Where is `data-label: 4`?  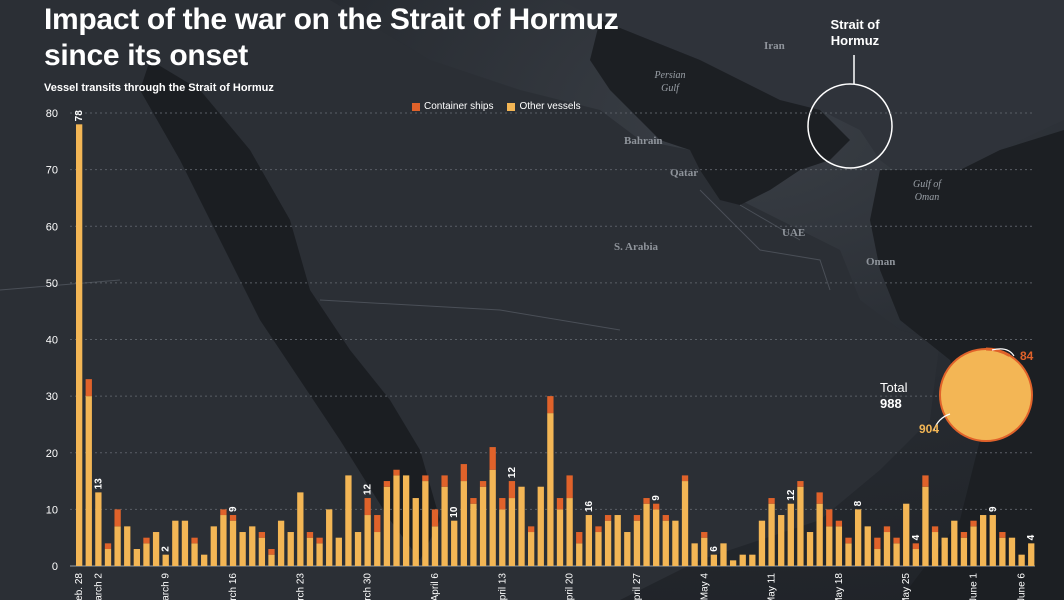
data-label: 4 is located at coordinates (1031, 537).